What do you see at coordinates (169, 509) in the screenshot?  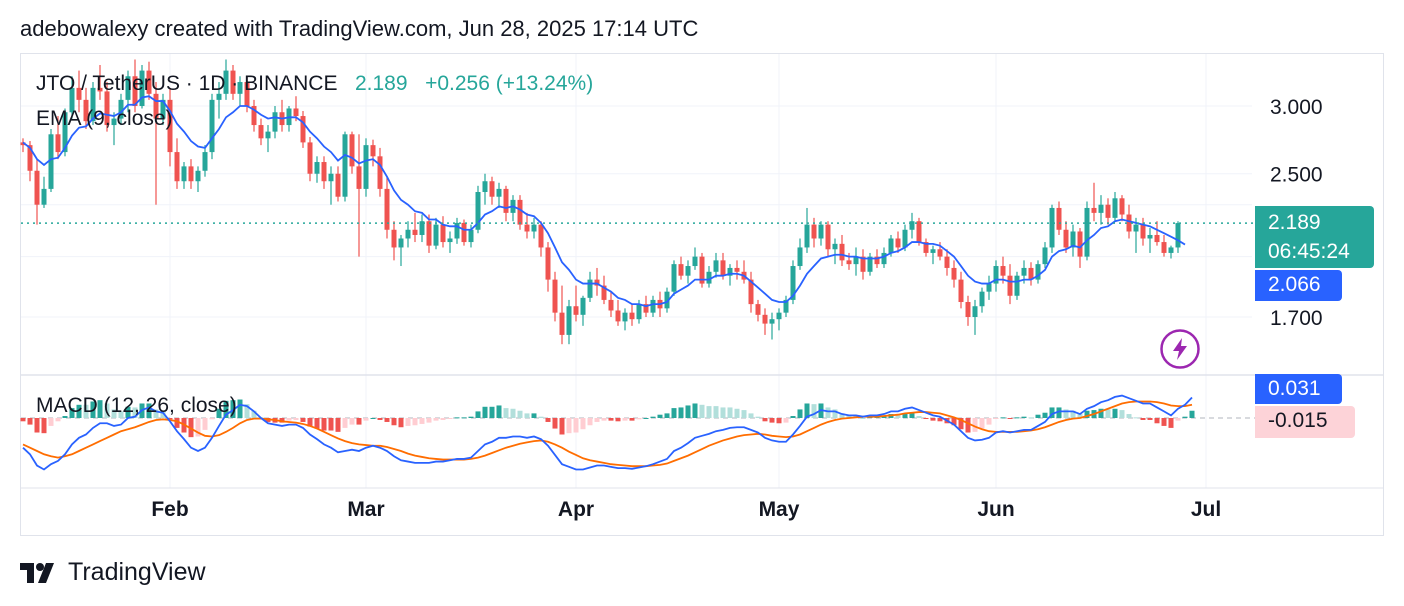 I see `time-tick-label: Feb` at bounding box center [169, 509].